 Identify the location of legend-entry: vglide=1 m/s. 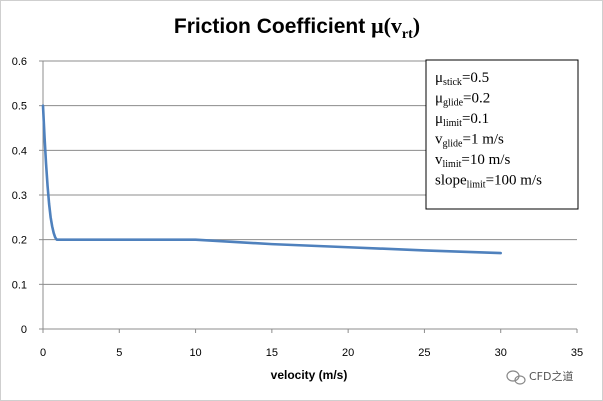
(469, 141).